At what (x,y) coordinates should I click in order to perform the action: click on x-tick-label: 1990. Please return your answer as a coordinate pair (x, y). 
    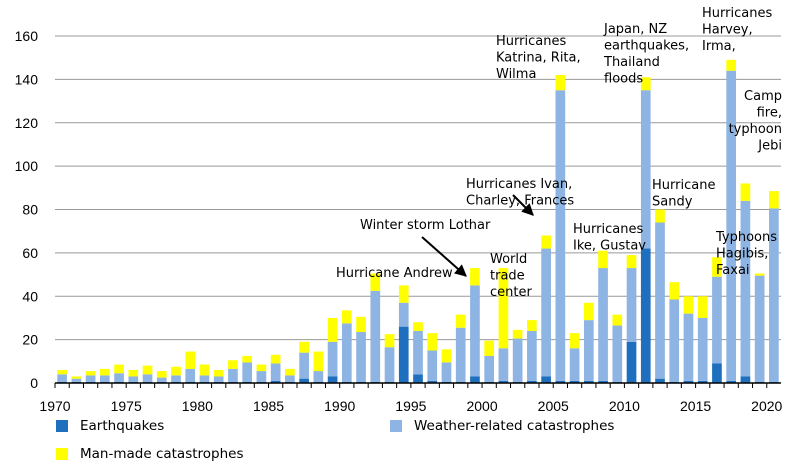
    Looking at the image, I should click on (339, 406).